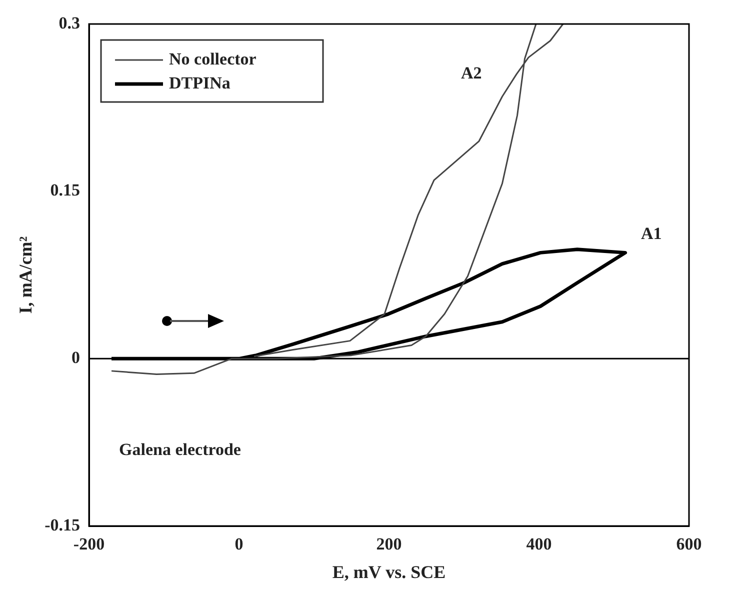  Describe the element at coordinates (213, 58) in the screenshot. I see `legend-label: No collector` at that location.